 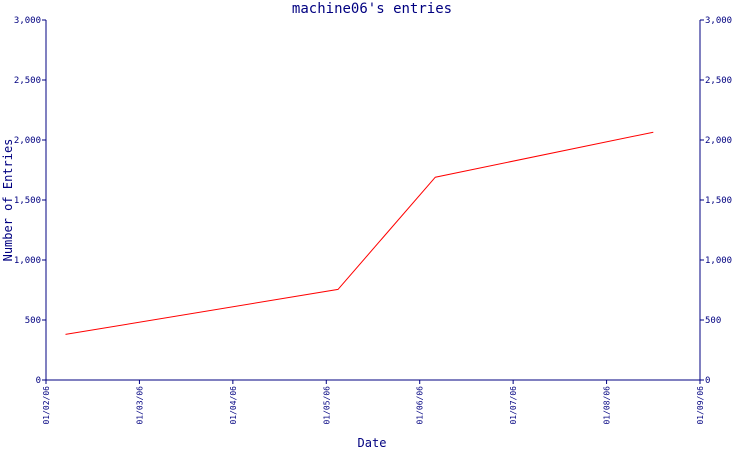 I want to click on x-tick-label: 01/04/06, so click(x=233, y=405).